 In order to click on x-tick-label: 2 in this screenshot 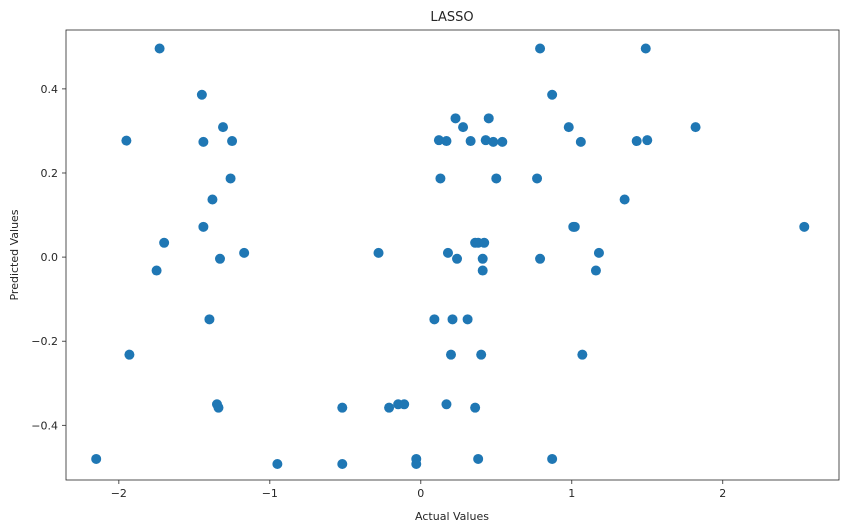, I will do `click(722, 493)`.